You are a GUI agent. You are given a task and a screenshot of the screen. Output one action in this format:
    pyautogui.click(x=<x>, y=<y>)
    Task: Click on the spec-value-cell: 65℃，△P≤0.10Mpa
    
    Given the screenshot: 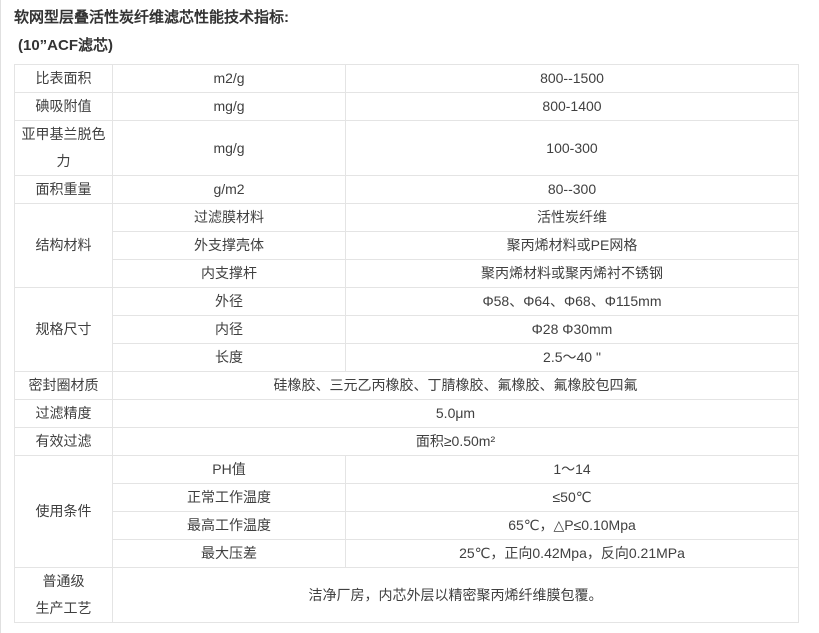 What is the action you would take?
    pyautogui.click(x=572, y=525)
    